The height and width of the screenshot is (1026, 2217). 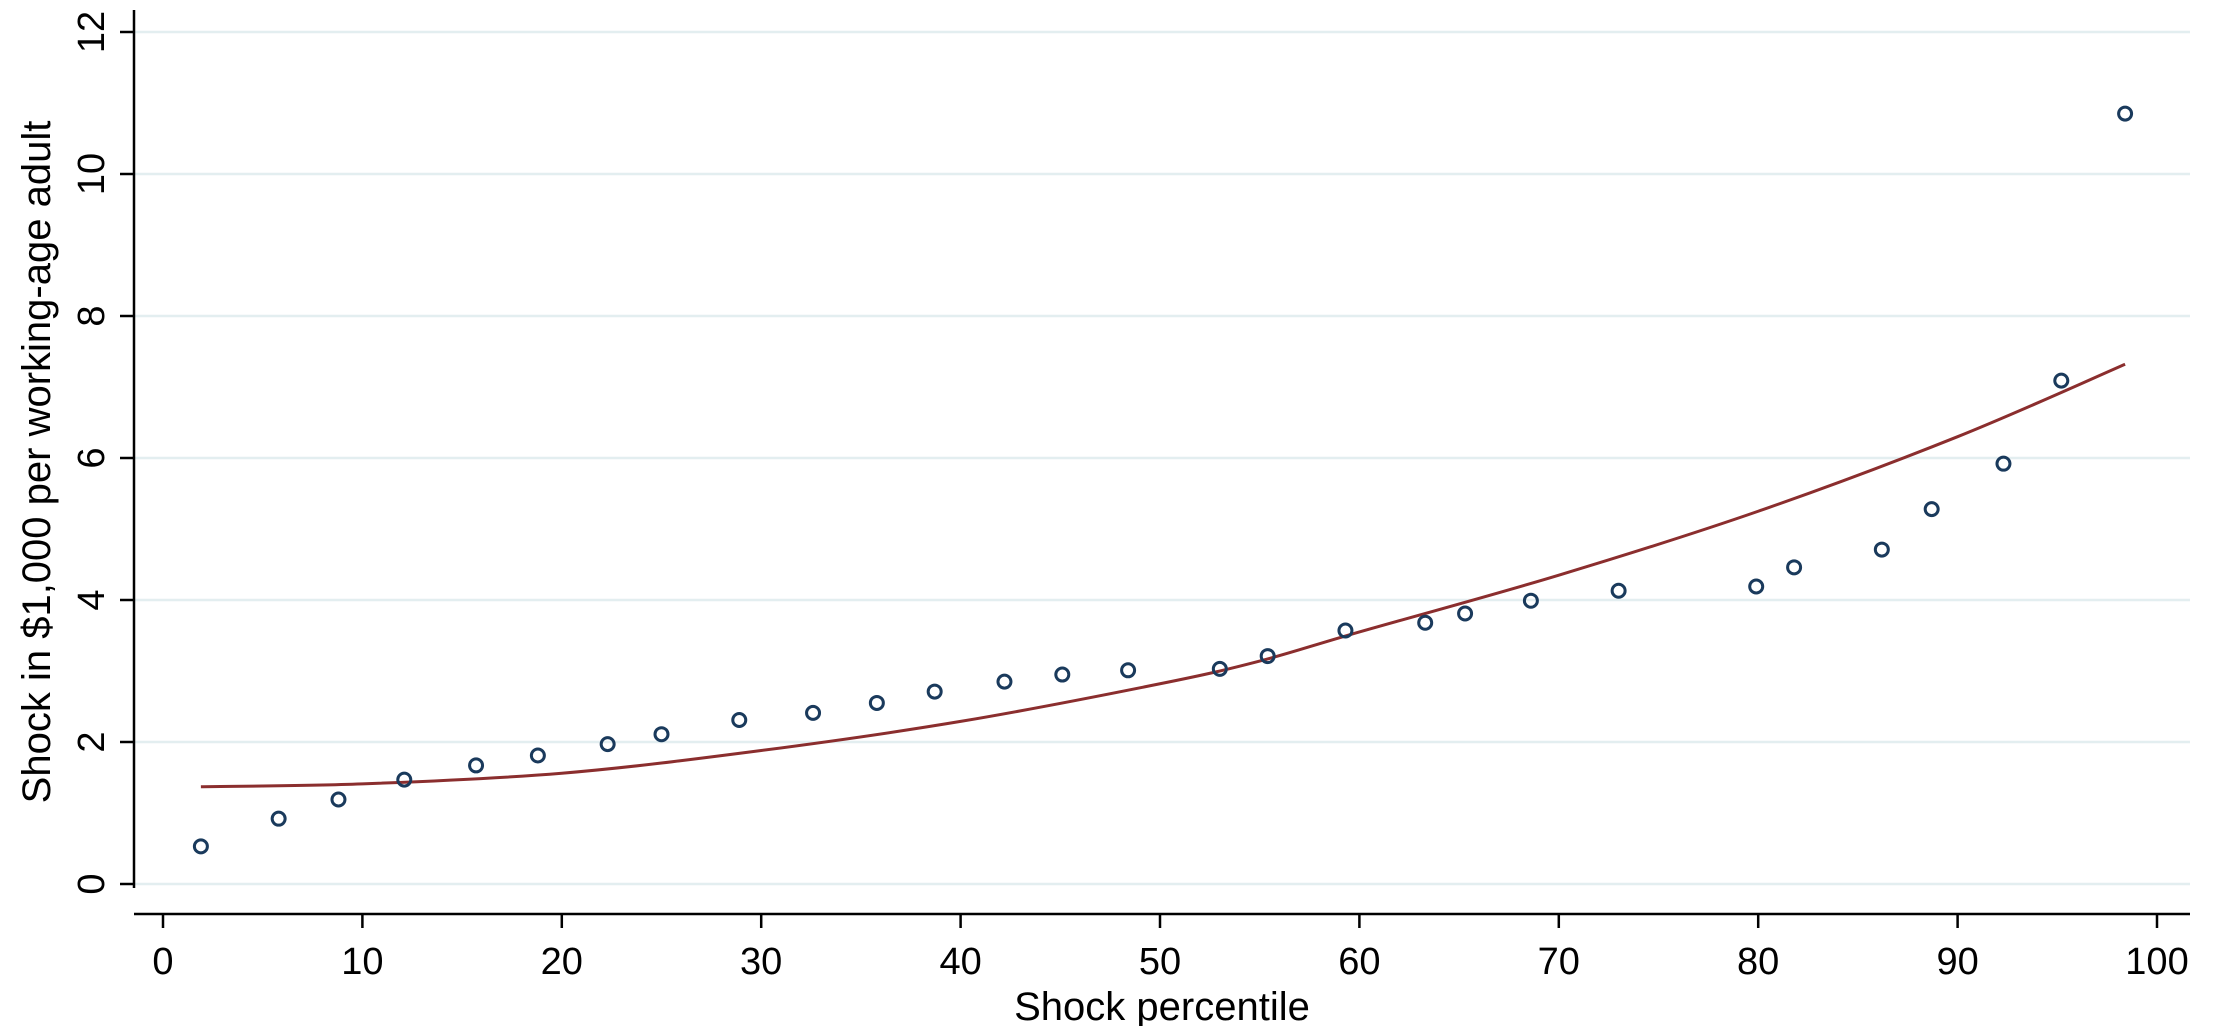 I want to click on x-tick-label-30: 30, so click(x=761, y=962).